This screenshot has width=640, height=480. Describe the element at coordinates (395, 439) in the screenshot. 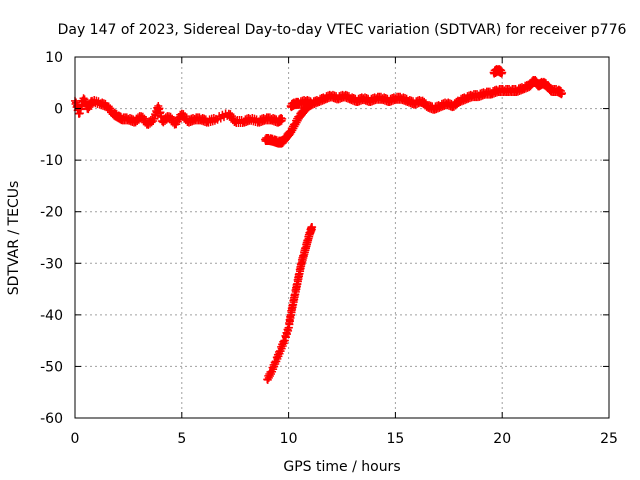

I see `x-tick-label: 15` at that location.